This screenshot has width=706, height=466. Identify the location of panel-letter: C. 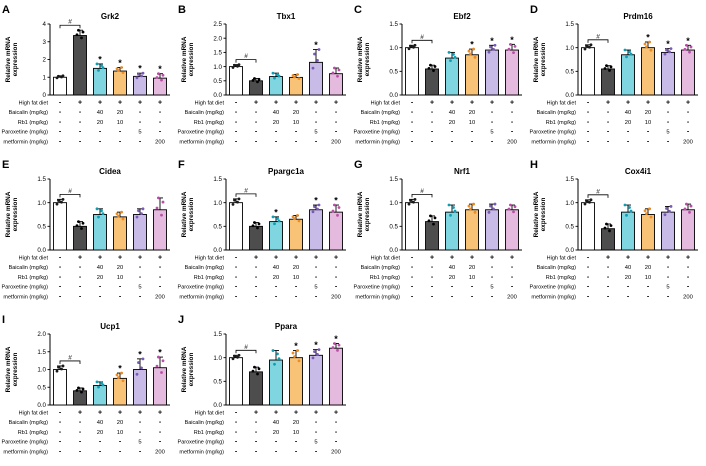
(358, 10).